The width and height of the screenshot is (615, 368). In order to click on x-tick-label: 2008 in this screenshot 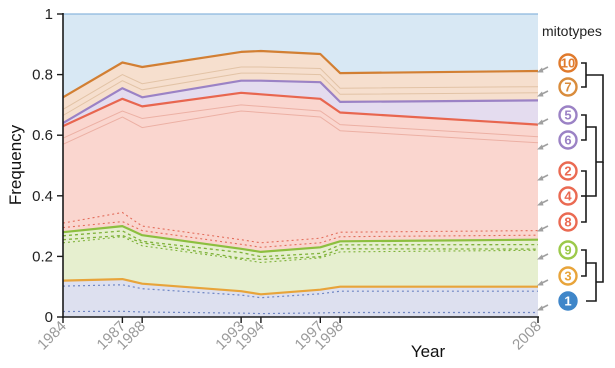, I will do `click(527, 336)`.